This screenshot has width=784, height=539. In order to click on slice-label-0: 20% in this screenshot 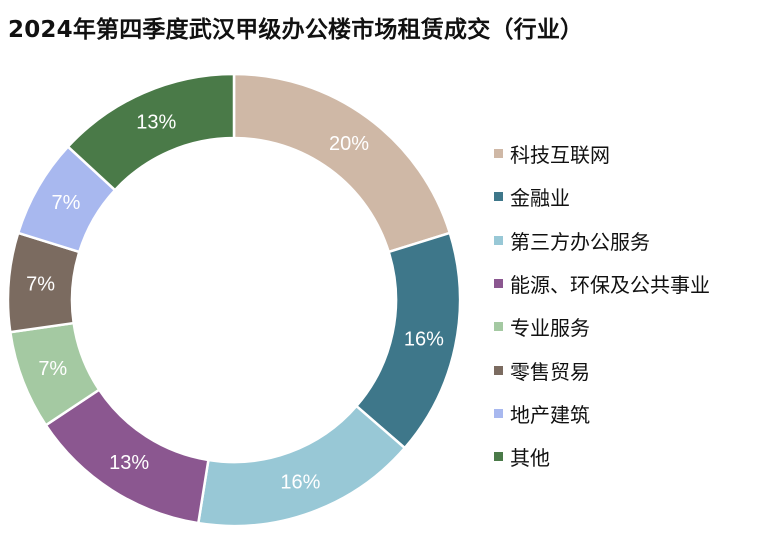, I will do `click(349, 144)`.